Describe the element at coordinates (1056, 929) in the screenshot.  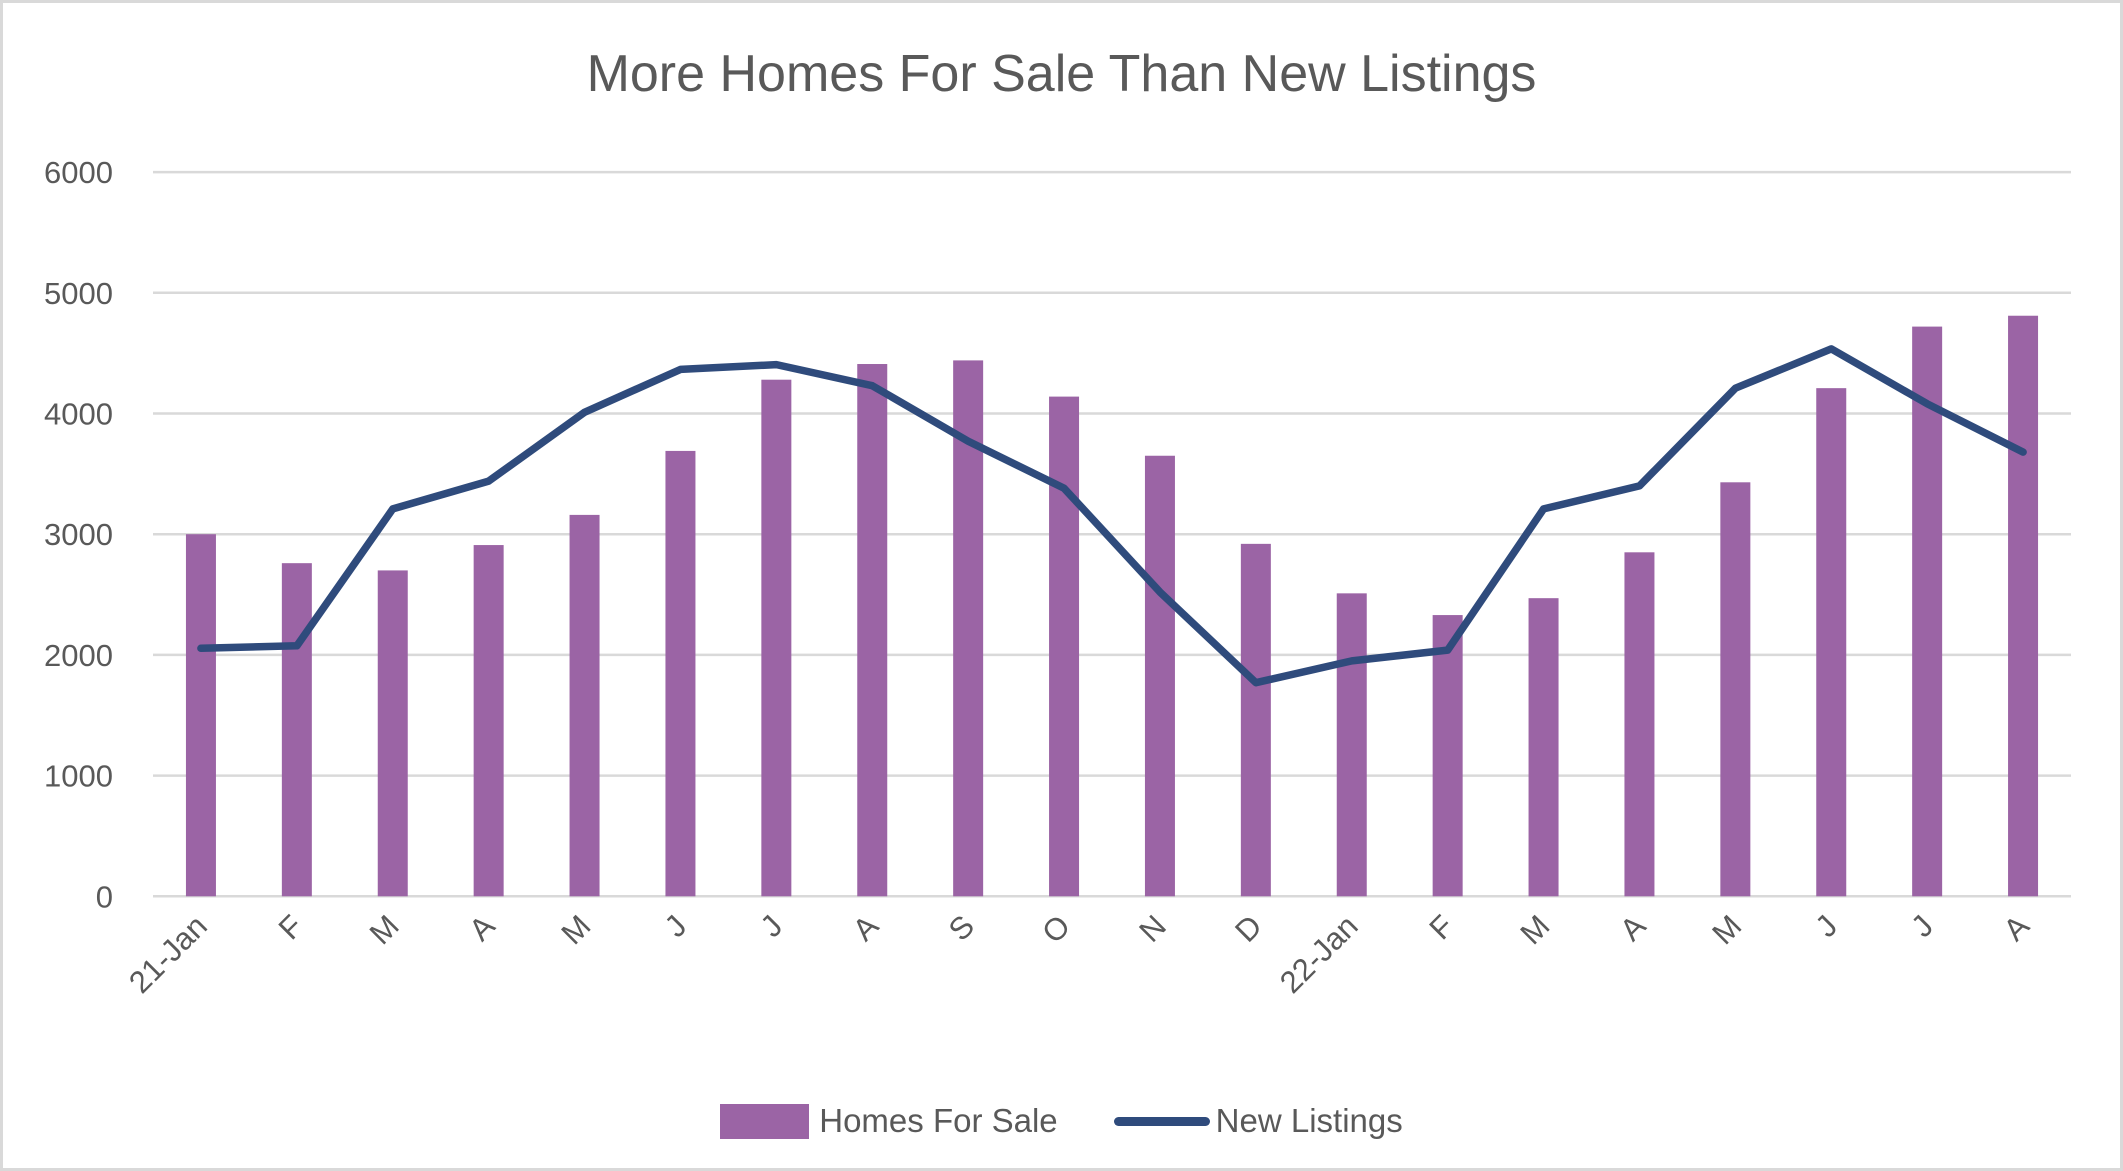
I see `x-tick-label: O` at that location.